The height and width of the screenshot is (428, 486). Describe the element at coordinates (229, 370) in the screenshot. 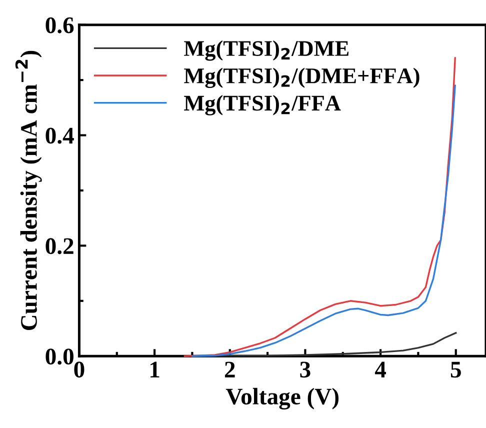

I see `x-tick-label: 2` at that location.